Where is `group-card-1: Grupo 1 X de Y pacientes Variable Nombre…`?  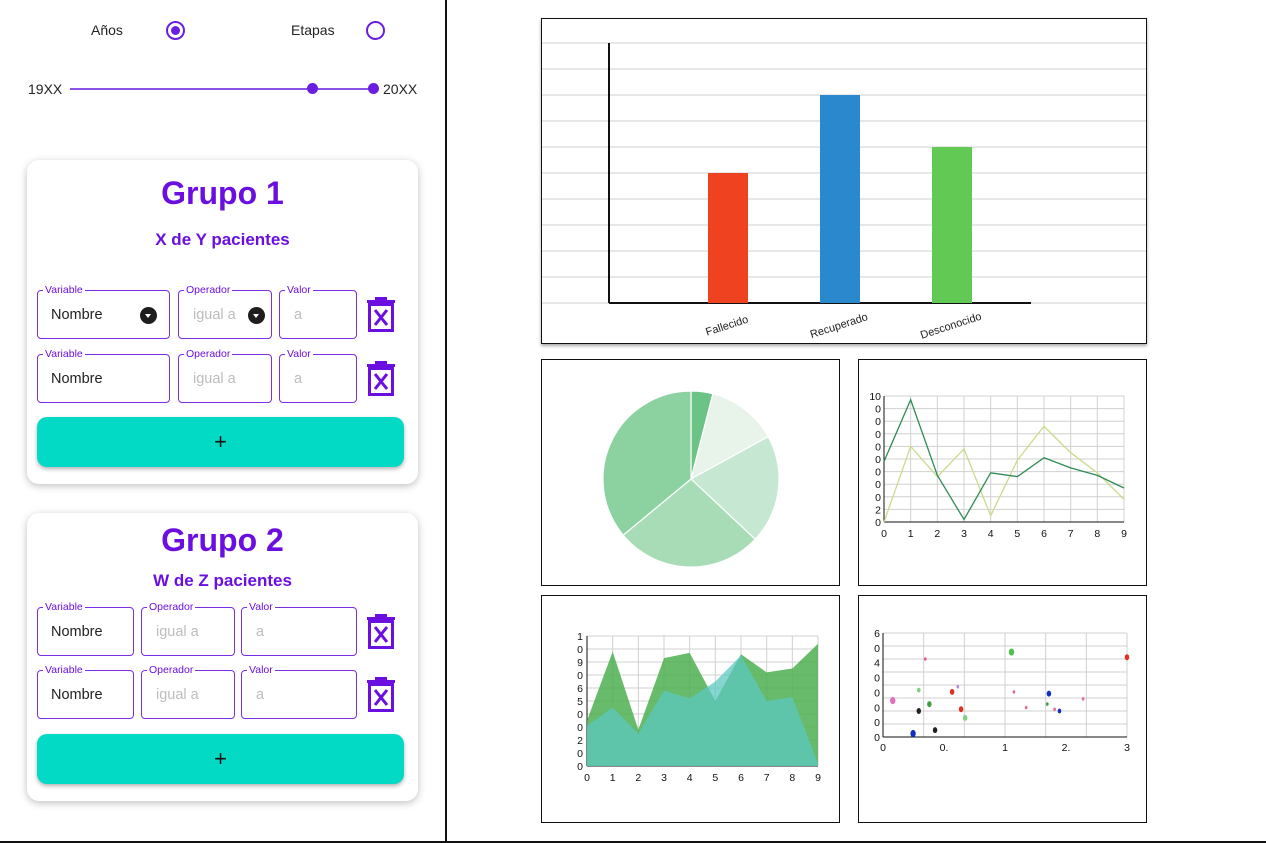
group-card-1: Grupo 1 X de Y pacientes Variable Nombre… is located at coordinates (222, 322).